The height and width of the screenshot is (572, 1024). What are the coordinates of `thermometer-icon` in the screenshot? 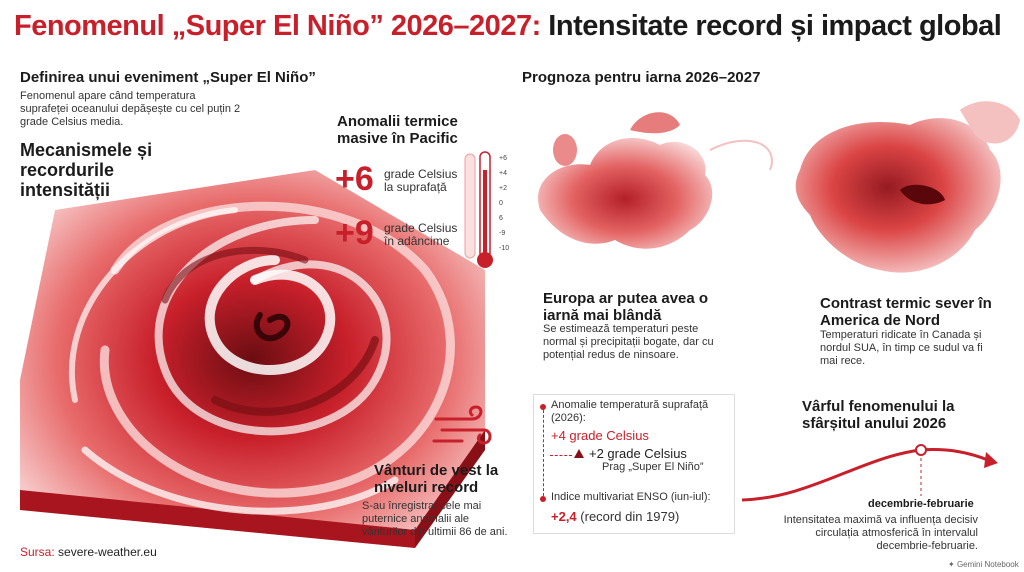 It's located at (478, 209).